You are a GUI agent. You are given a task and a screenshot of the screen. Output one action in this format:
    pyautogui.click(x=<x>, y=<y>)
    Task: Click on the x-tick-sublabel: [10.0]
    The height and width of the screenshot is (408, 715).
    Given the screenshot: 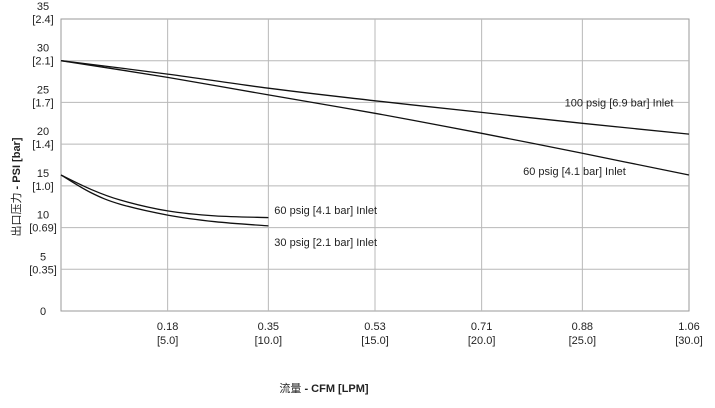 What is the action you would take?
    pyautogui.click(x=269, y=341)
    